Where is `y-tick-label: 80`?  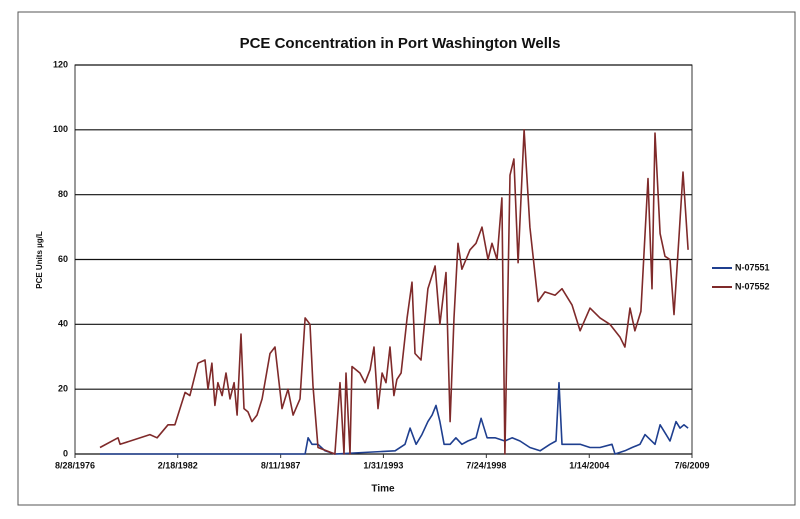 y-tick-label: 80 is located at coordinates (63, 194).